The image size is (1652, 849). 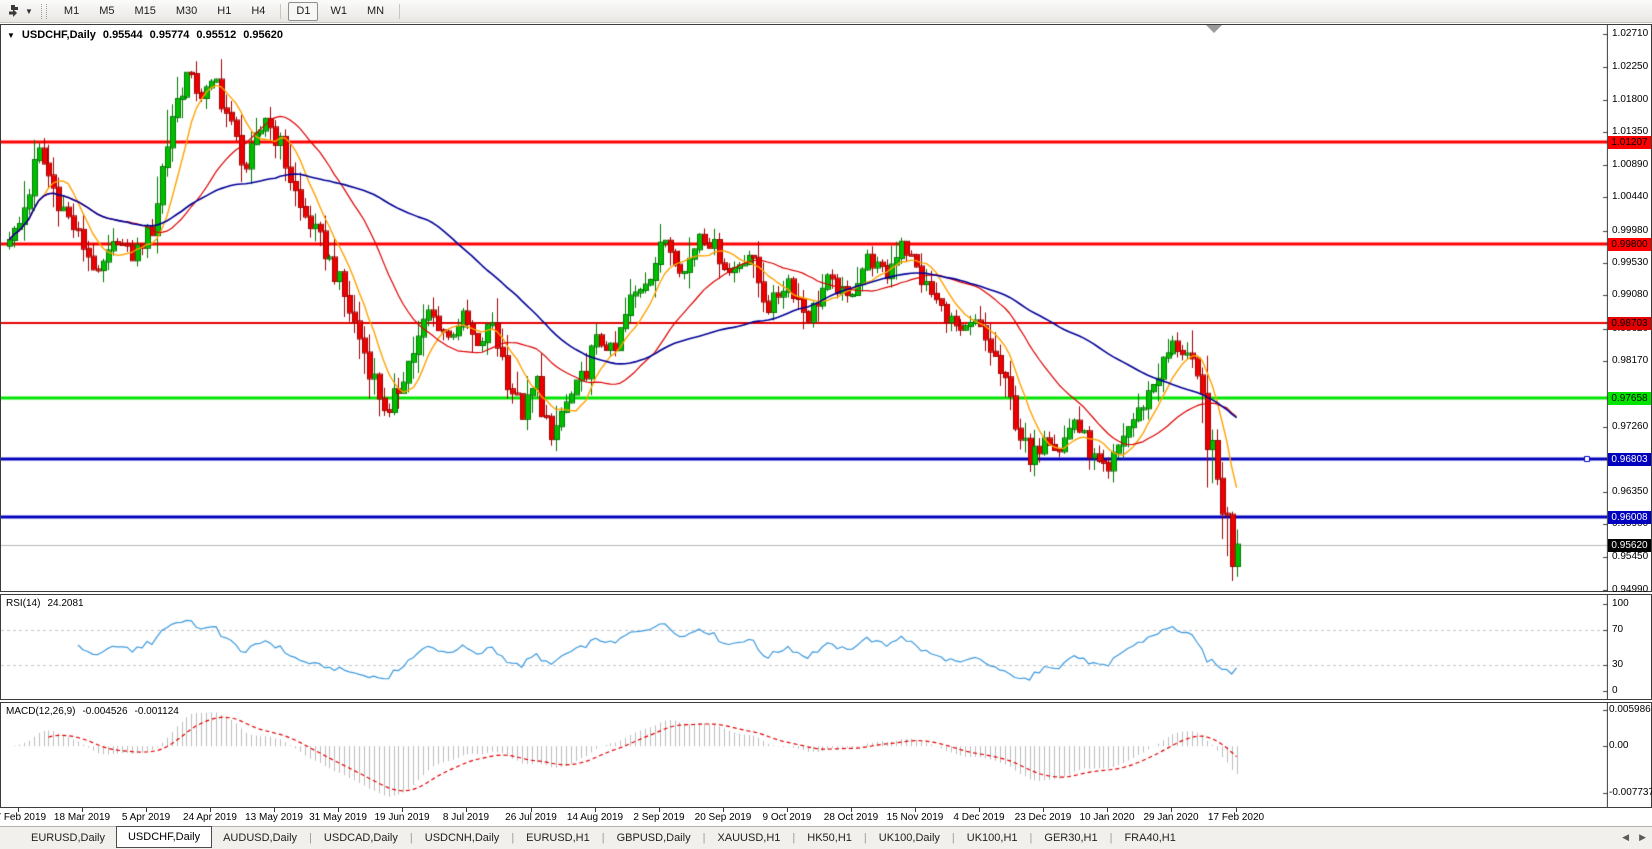 I want to click on price-tick-label: 1.01800, so click(x=1630, y=99).